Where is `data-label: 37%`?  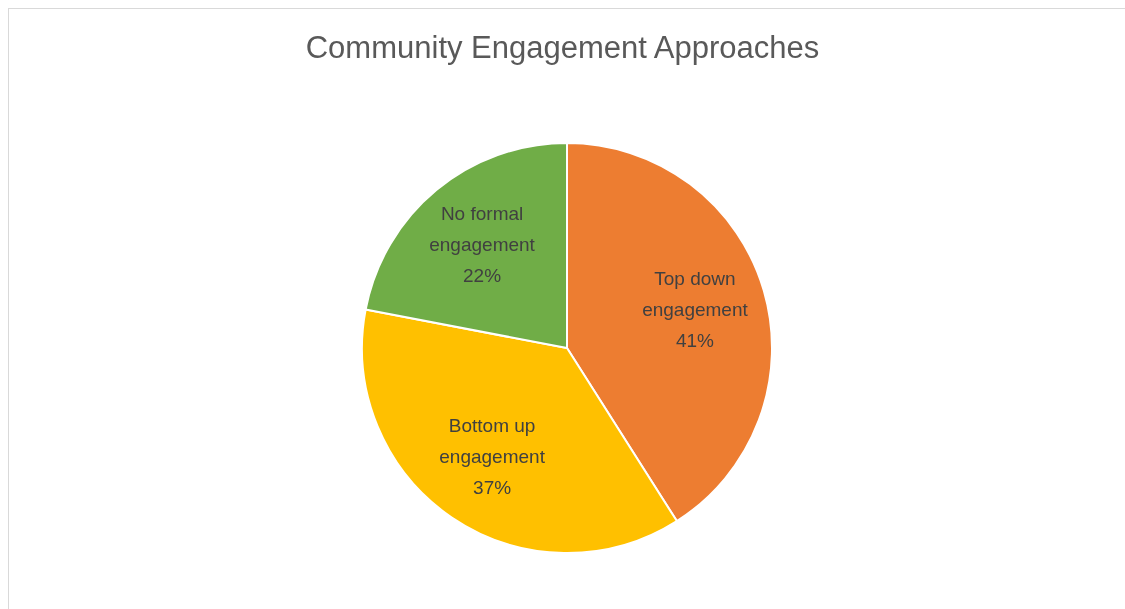 data-label: 37% is located at coordinates (492, 488).